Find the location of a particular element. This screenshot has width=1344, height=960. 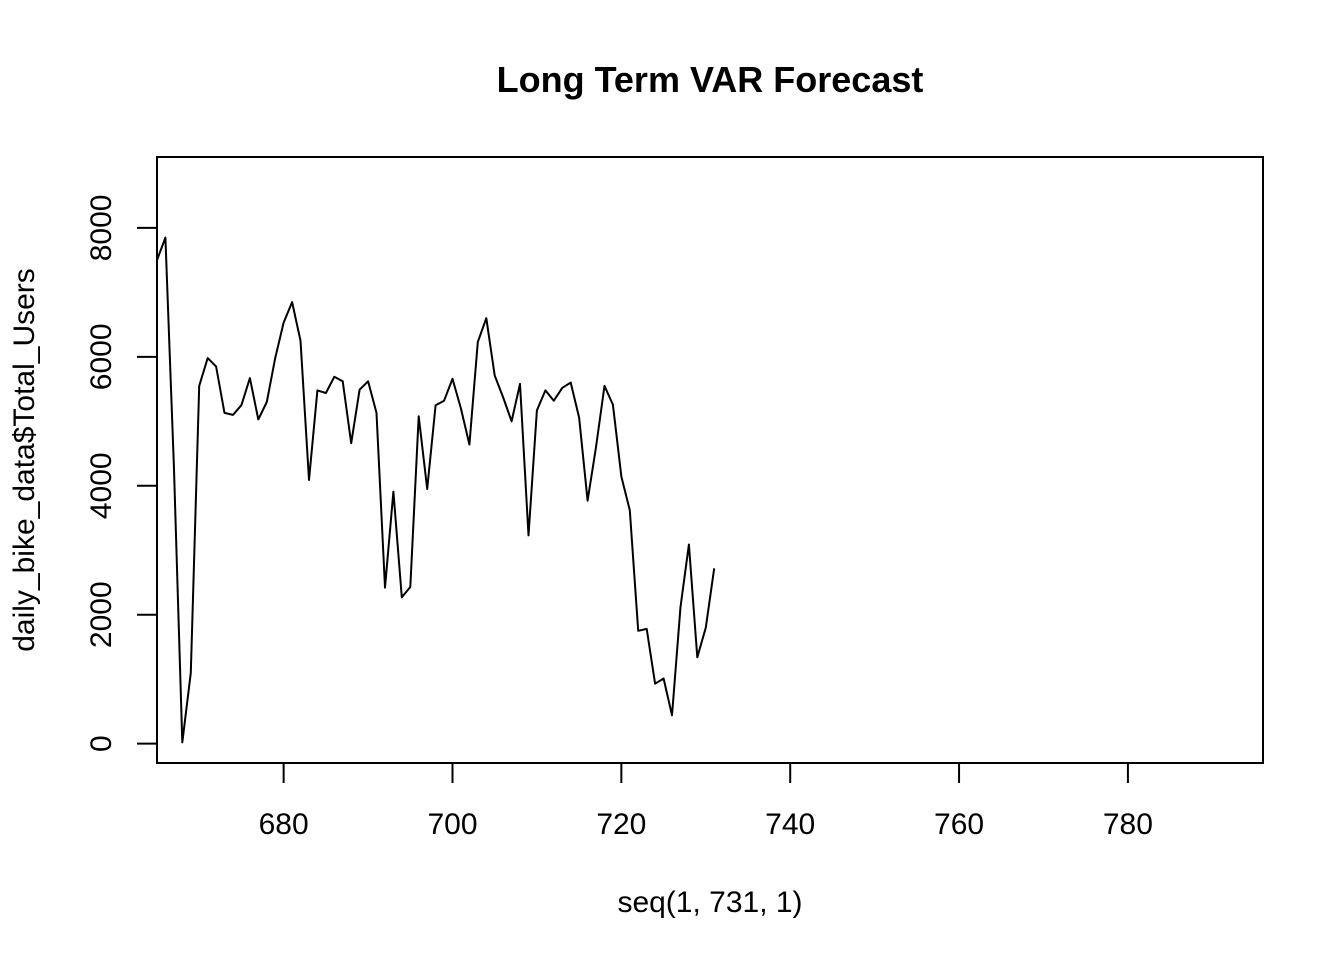

y-tick-label: 4000 is located at coordinates (101, 485).